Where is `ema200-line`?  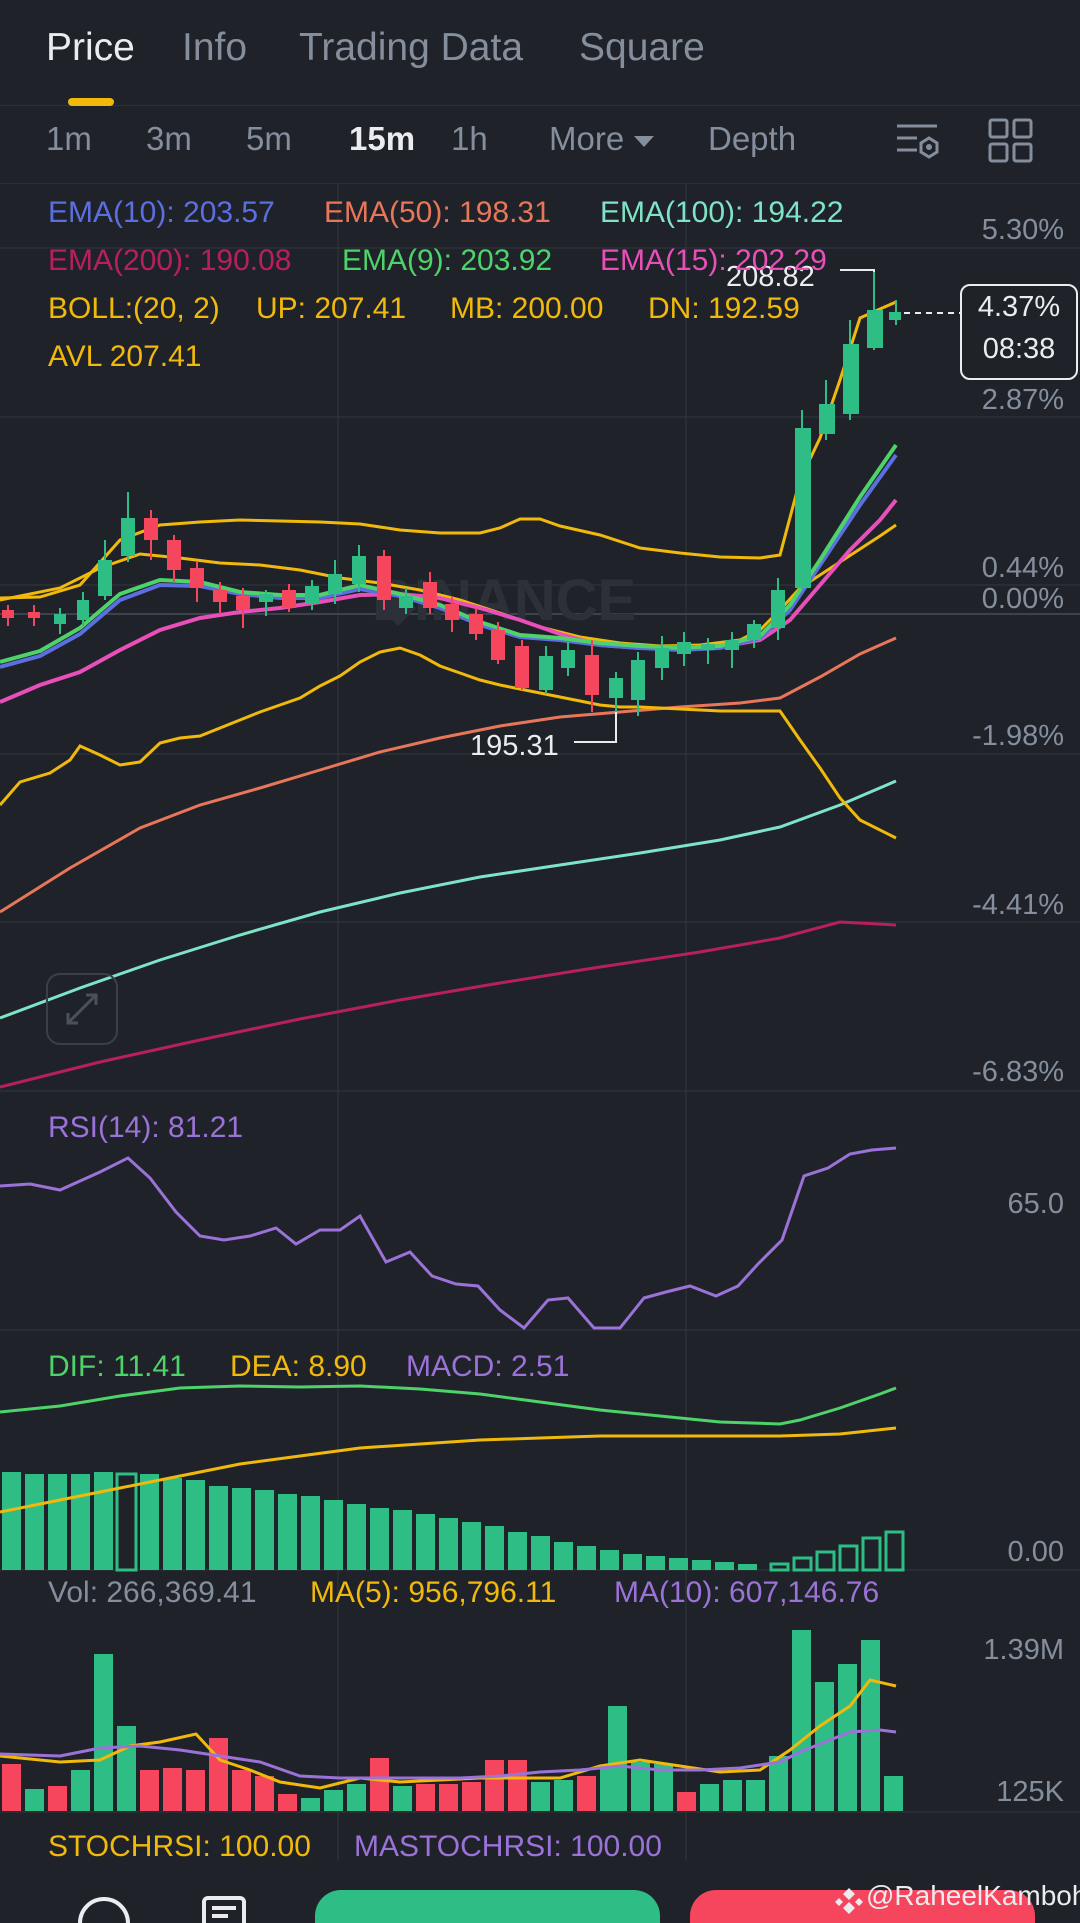 ema200-line is located at coordinates (448, 1004).